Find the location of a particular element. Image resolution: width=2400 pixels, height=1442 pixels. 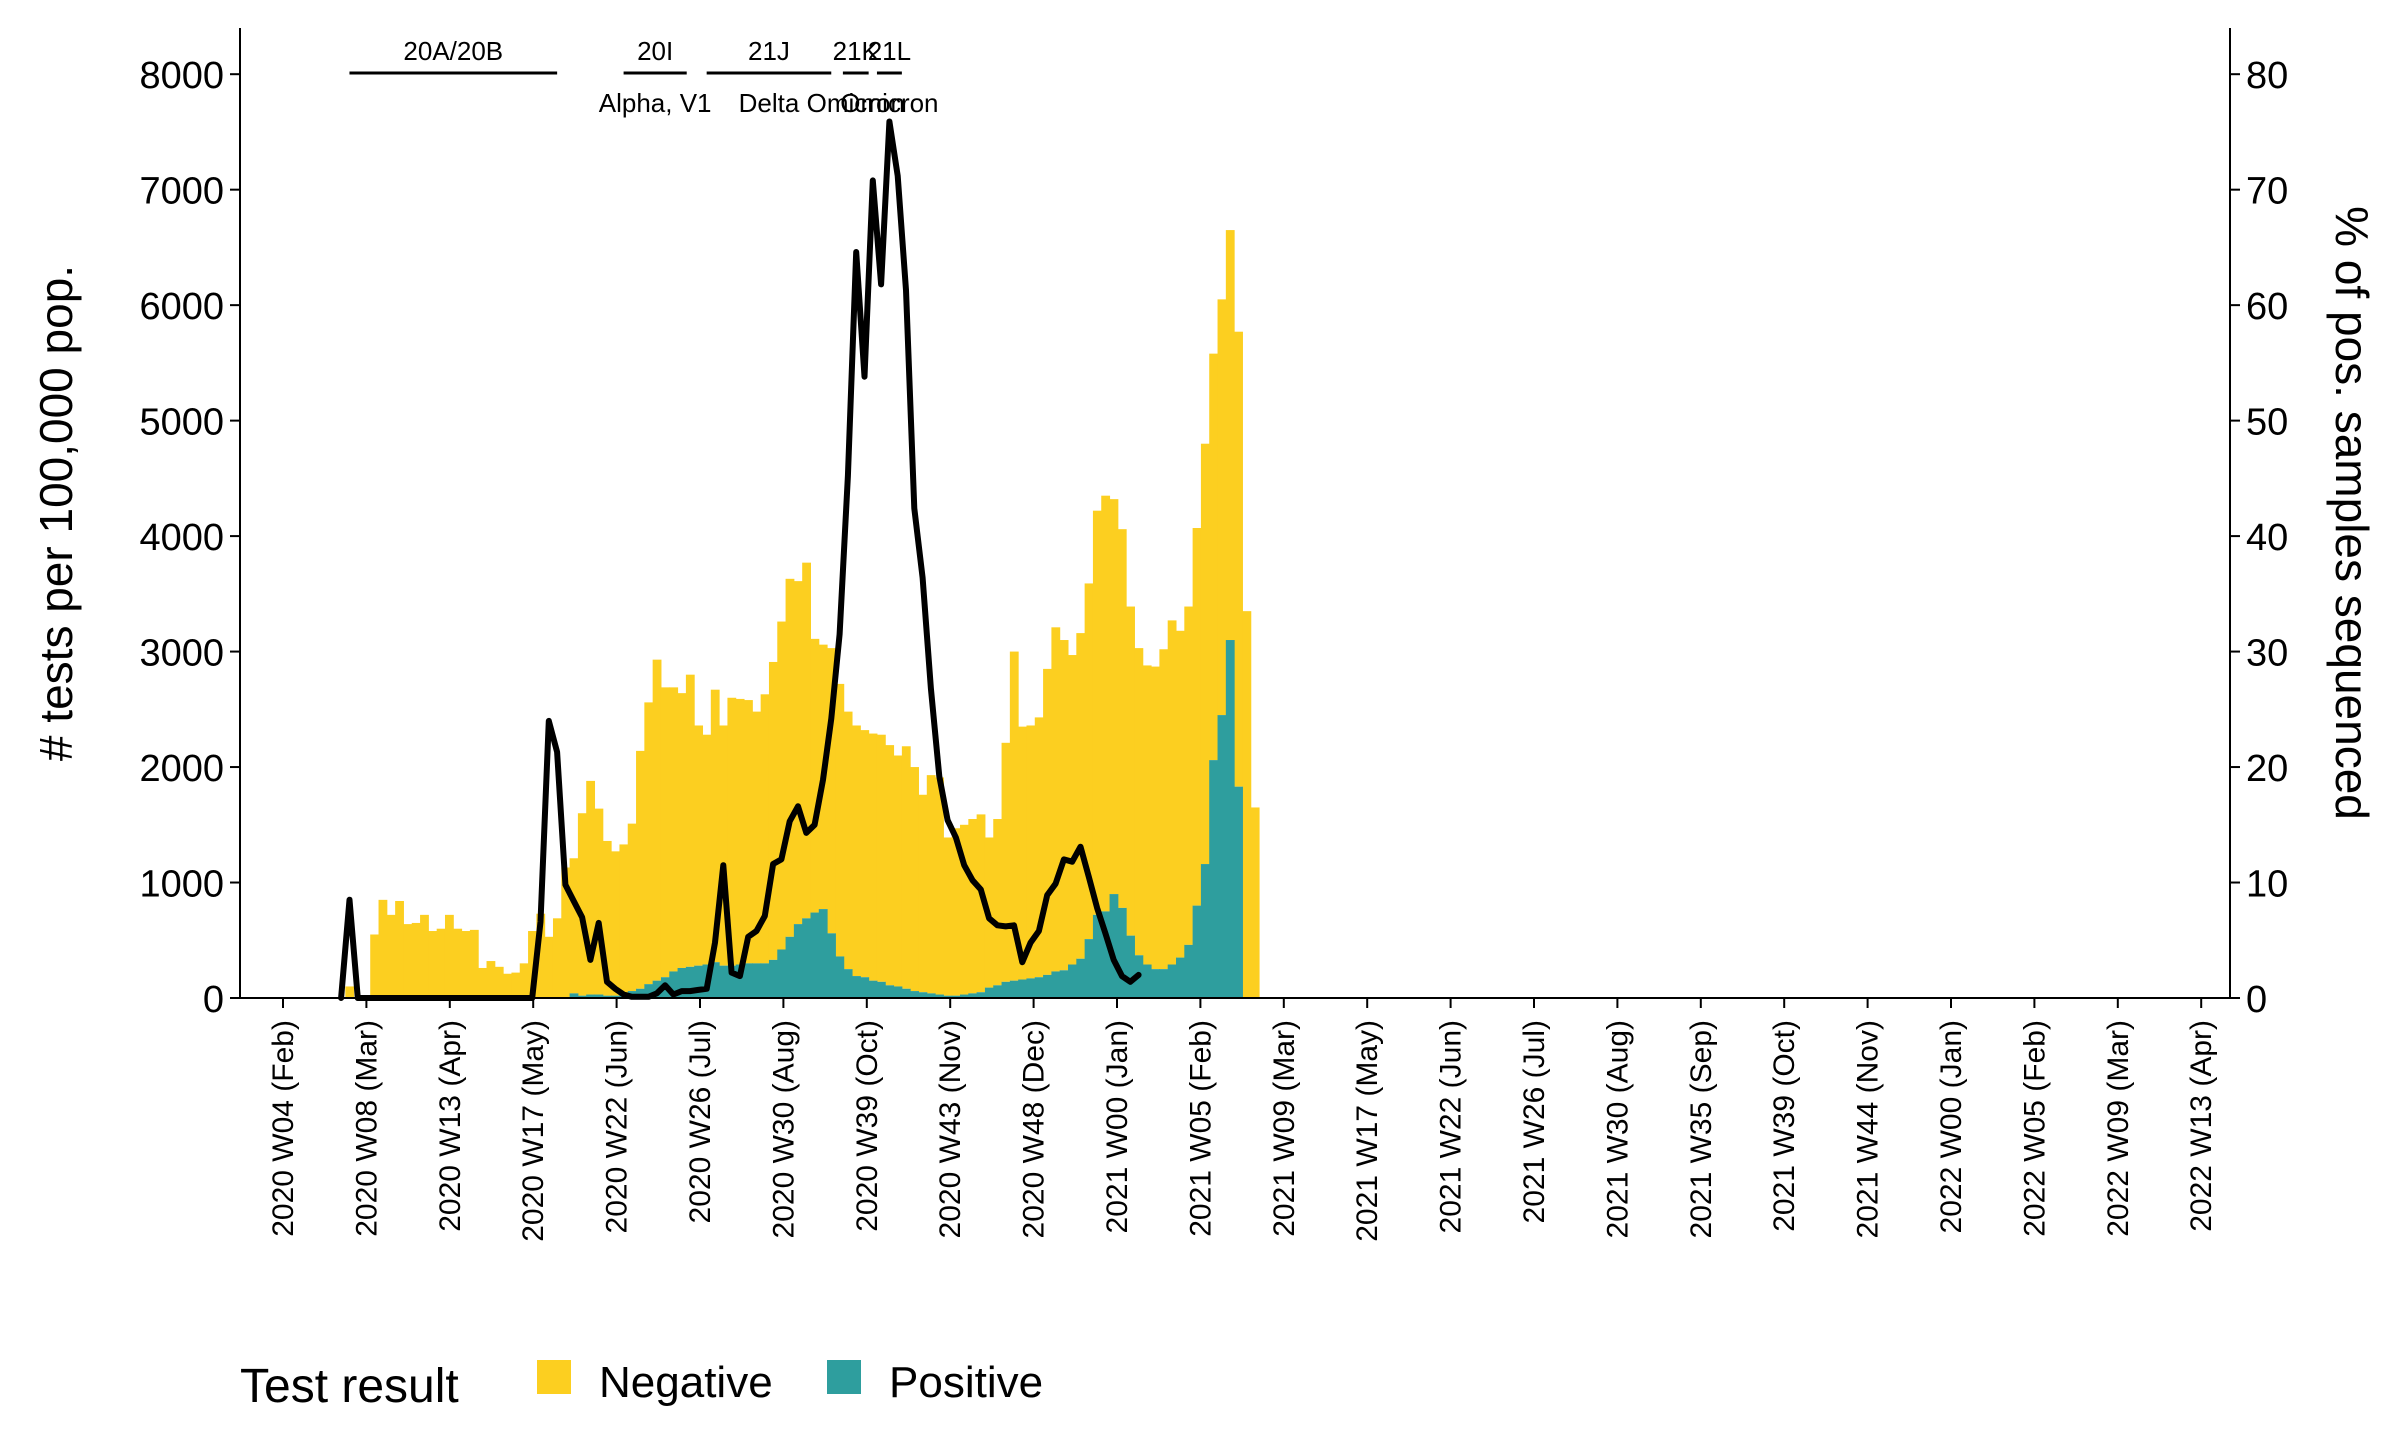

y-tick-label-left: 0 is located at coordinates (213, 1000).